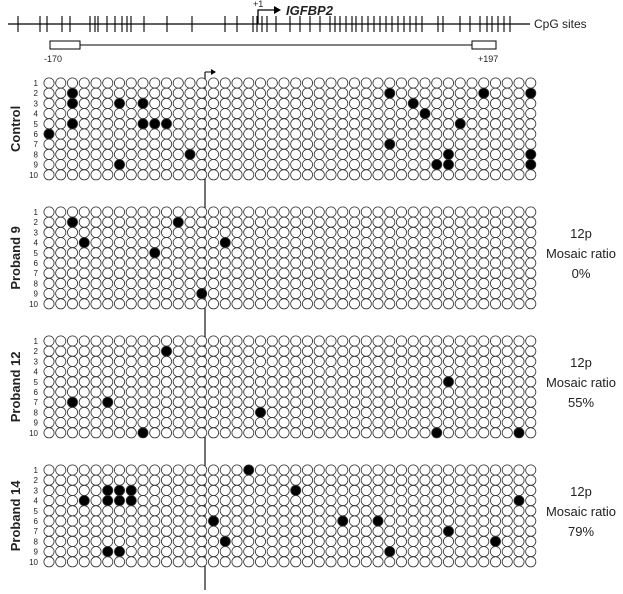 This screenshot has width=623, height=594. I want to click on clone-row: 9, so click(285, 552).